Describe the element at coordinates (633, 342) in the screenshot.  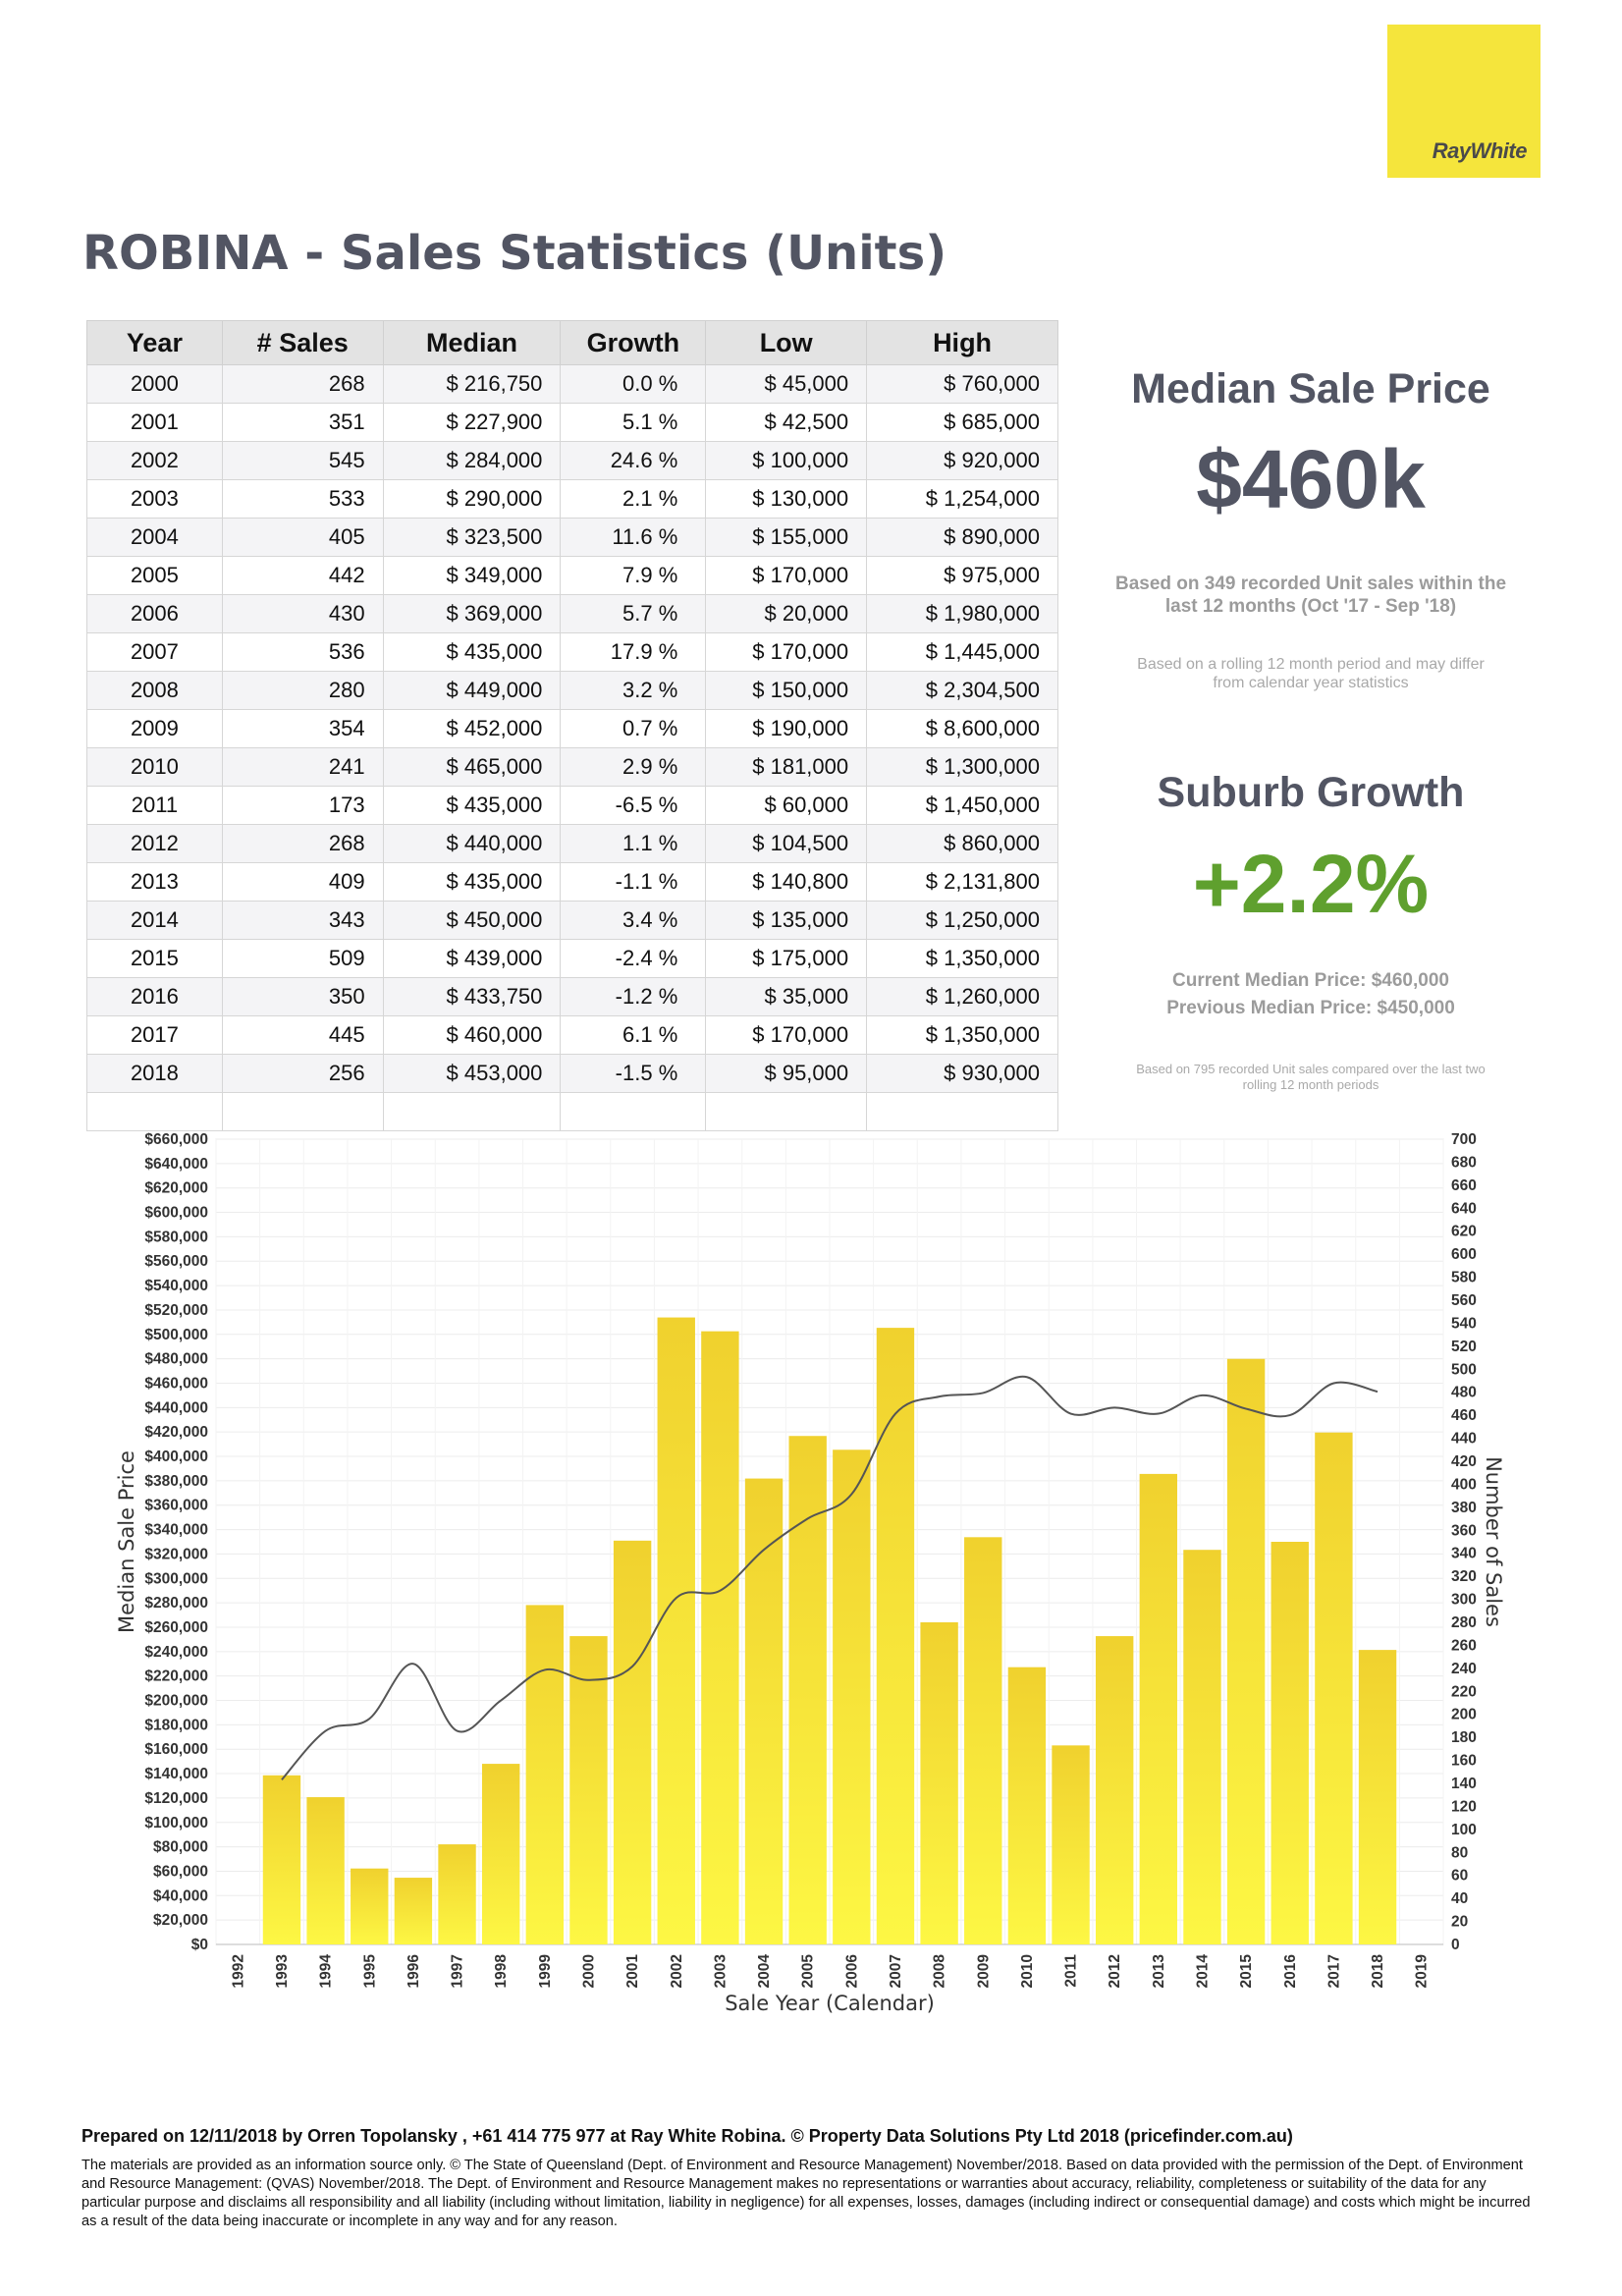
I see `header-growth: Growth` at that location.